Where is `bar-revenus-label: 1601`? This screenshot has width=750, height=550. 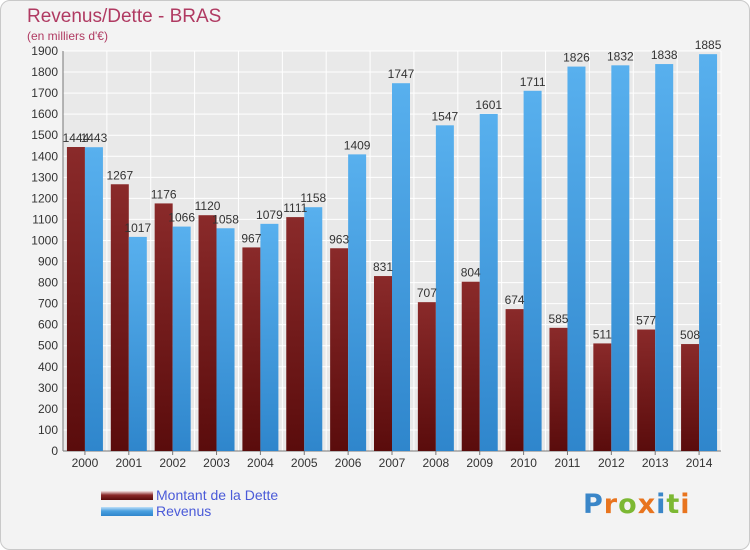 bar-revenus-label: 1601 is located at coordinates (488, 105).